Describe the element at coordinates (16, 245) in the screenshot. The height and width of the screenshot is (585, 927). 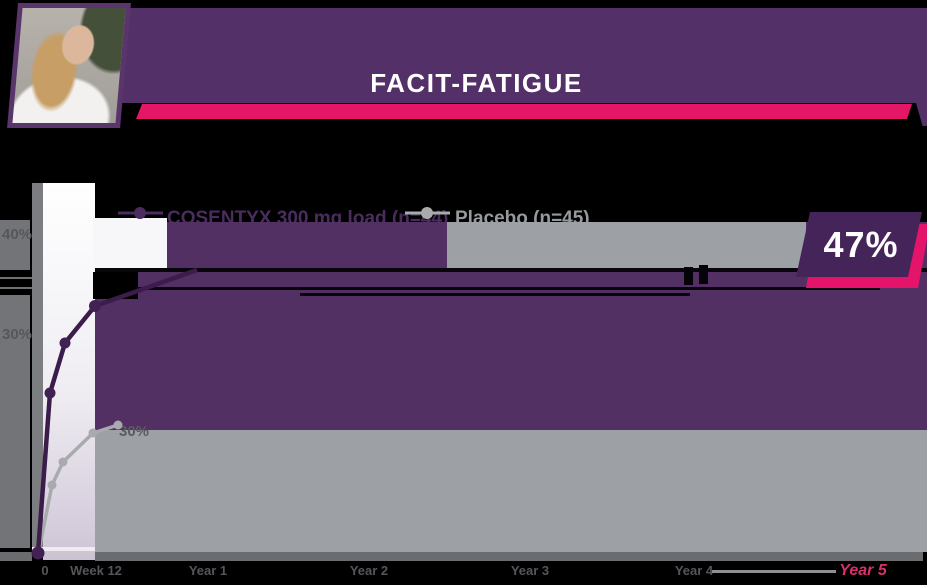
I see `y-axis-block-40: 40%` at that location.